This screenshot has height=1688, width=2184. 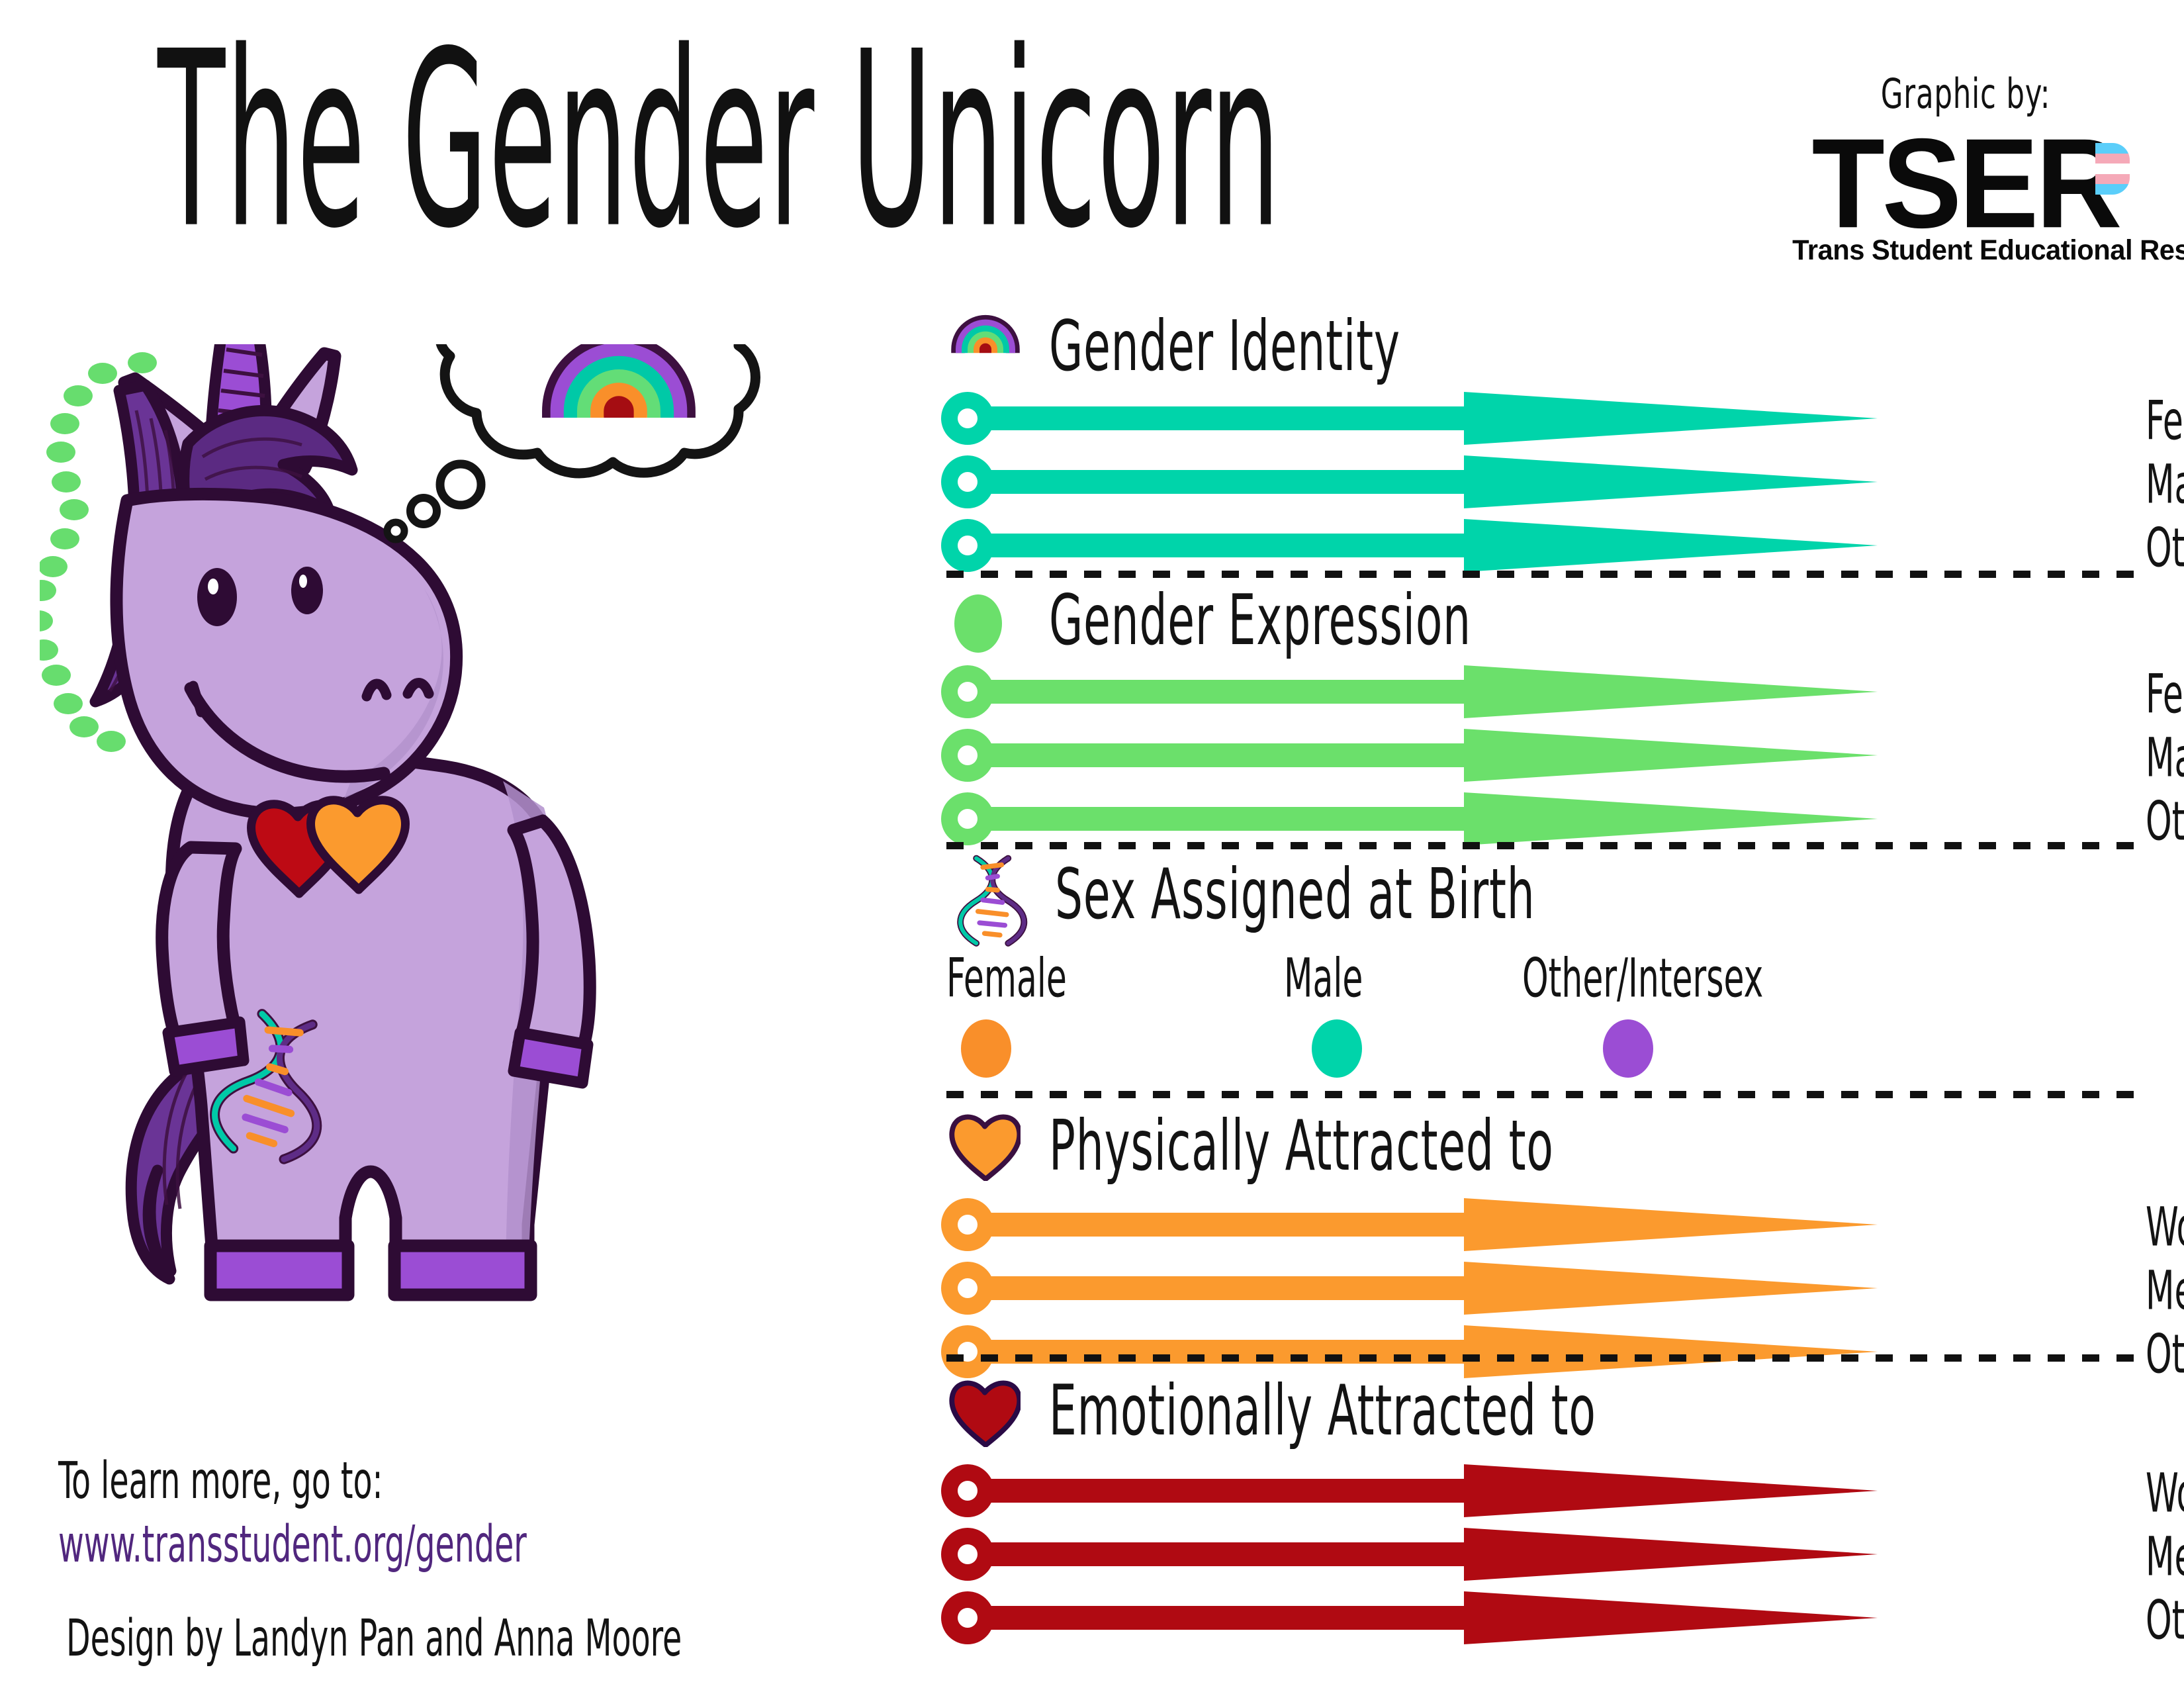 What do you see at coordinates (1988, 250) in the screenshot?
I see `tser-subtitle: Trans Student Educational Resources` at bounding box center [1988, 250].